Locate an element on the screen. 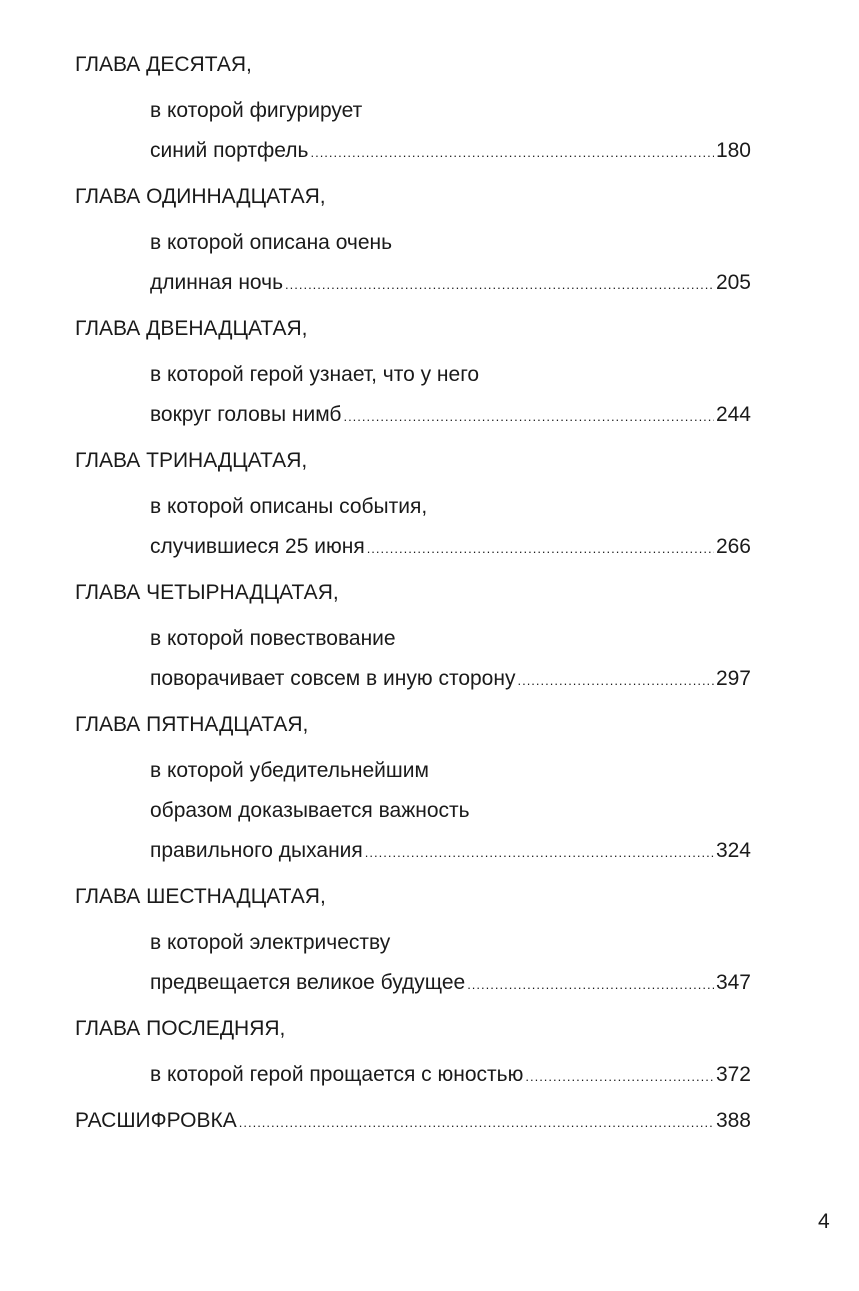 This screenshot has width=859, height=1291. toc-leader-line: в которой герой прощается с юностью 372 is located at coordinates (413, 1076).